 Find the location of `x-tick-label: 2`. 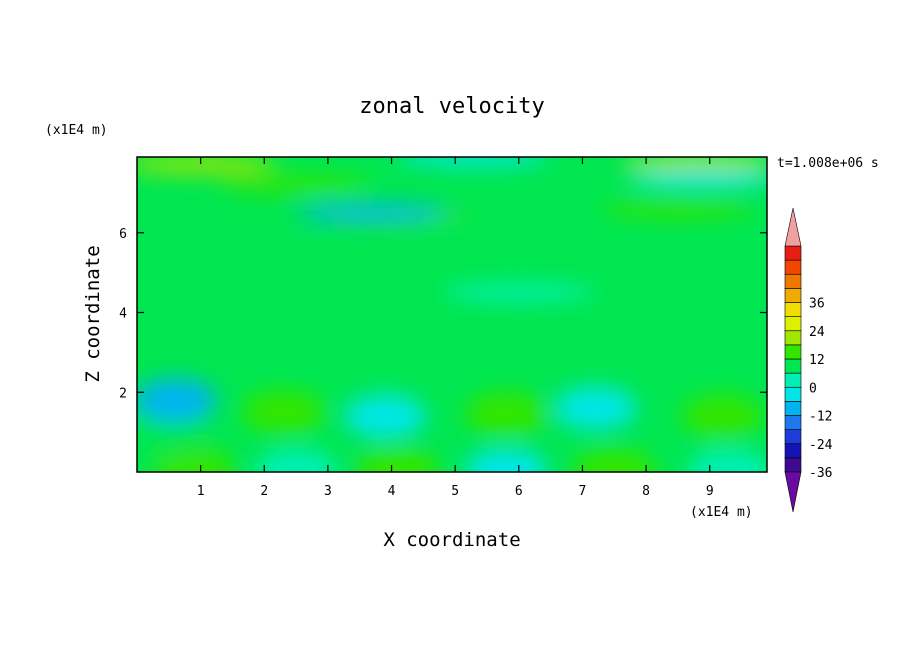

x-tick-label: 2 is located at coordinates (264, 491).